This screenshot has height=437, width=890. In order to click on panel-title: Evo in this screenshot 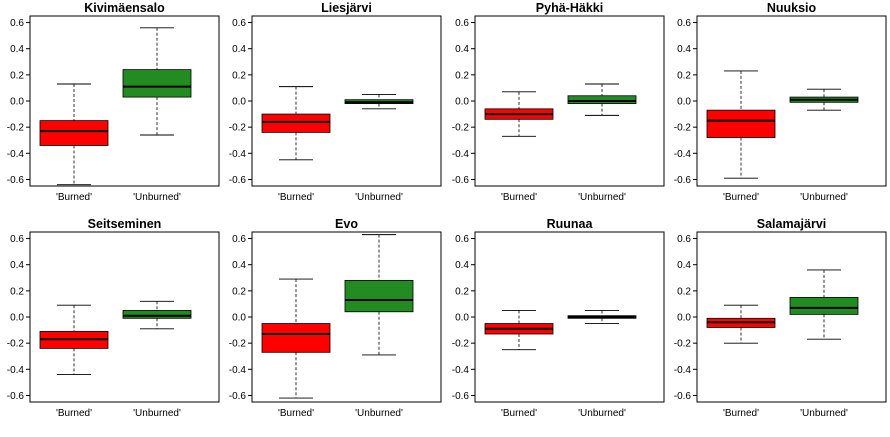, I will do `click(346, 224)`.